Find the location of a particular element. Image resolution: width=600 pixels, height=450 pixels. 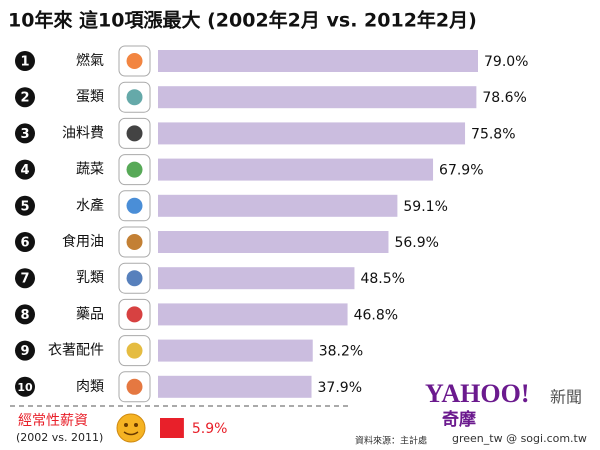

rank-number: 7 is located at coordinates (24, 279).